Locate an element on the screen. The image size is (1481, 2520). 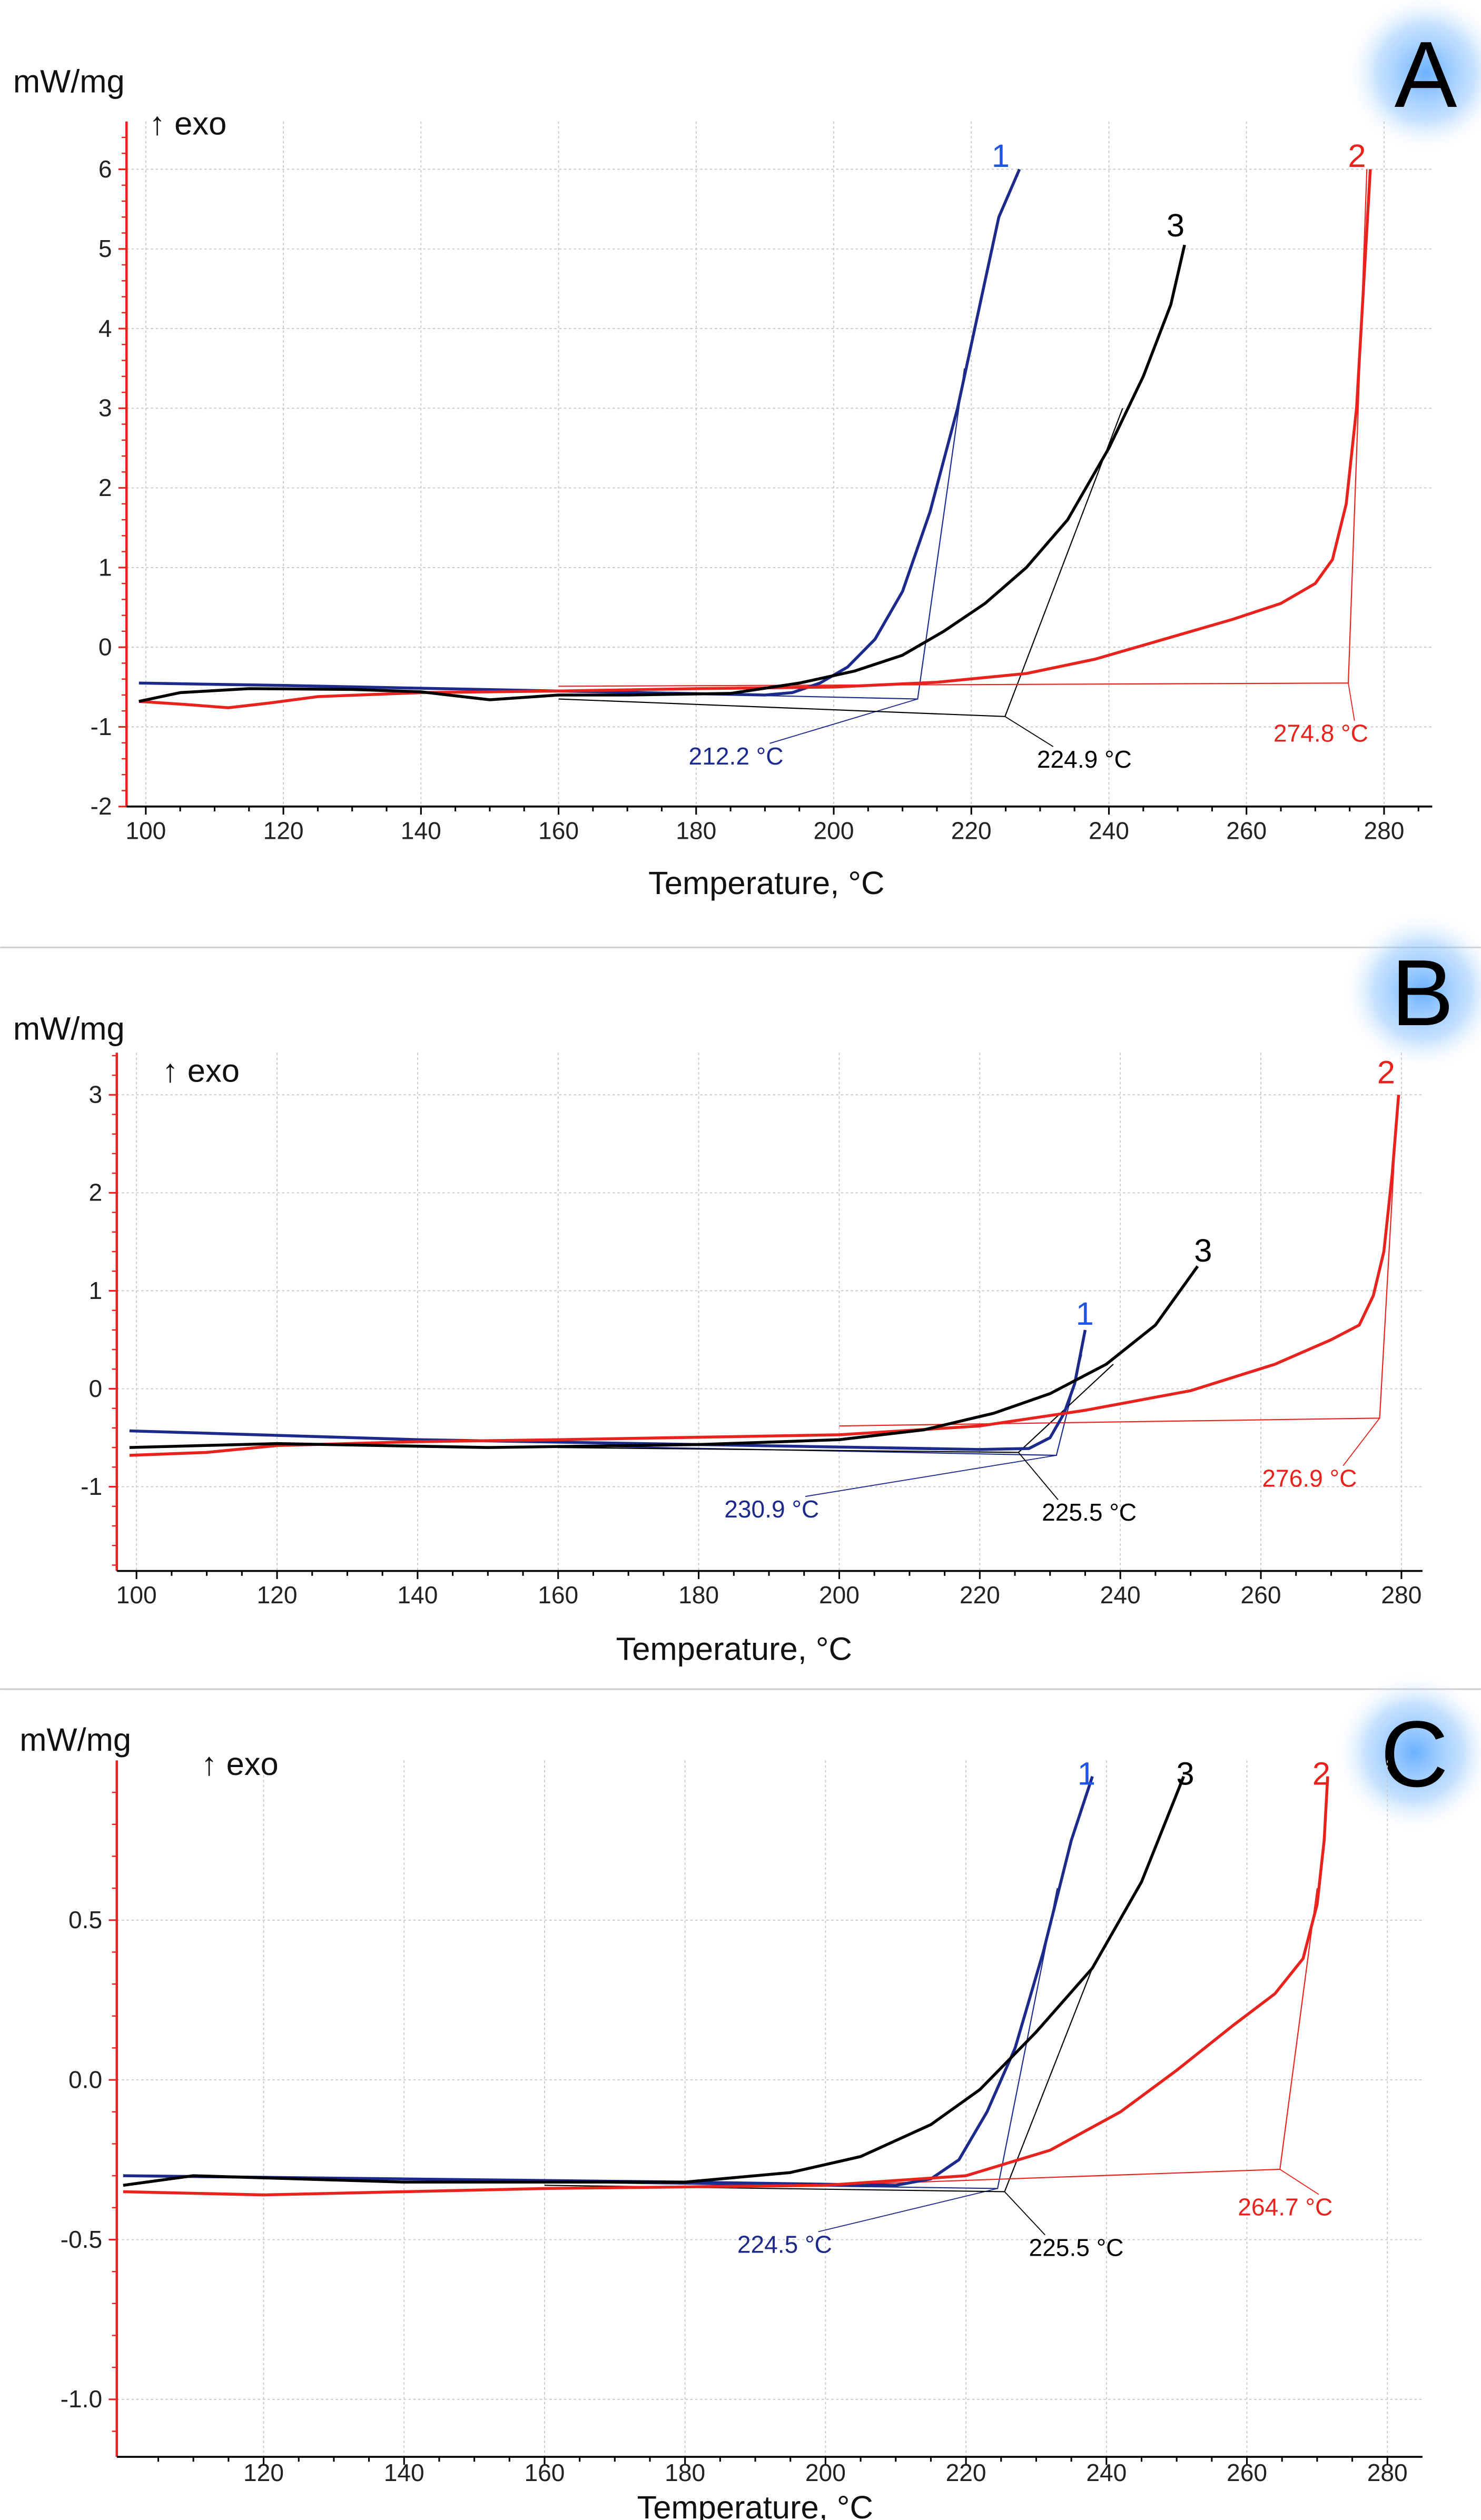
onset-label-1: 230.9 °C is located at coordinates (772, 1509).